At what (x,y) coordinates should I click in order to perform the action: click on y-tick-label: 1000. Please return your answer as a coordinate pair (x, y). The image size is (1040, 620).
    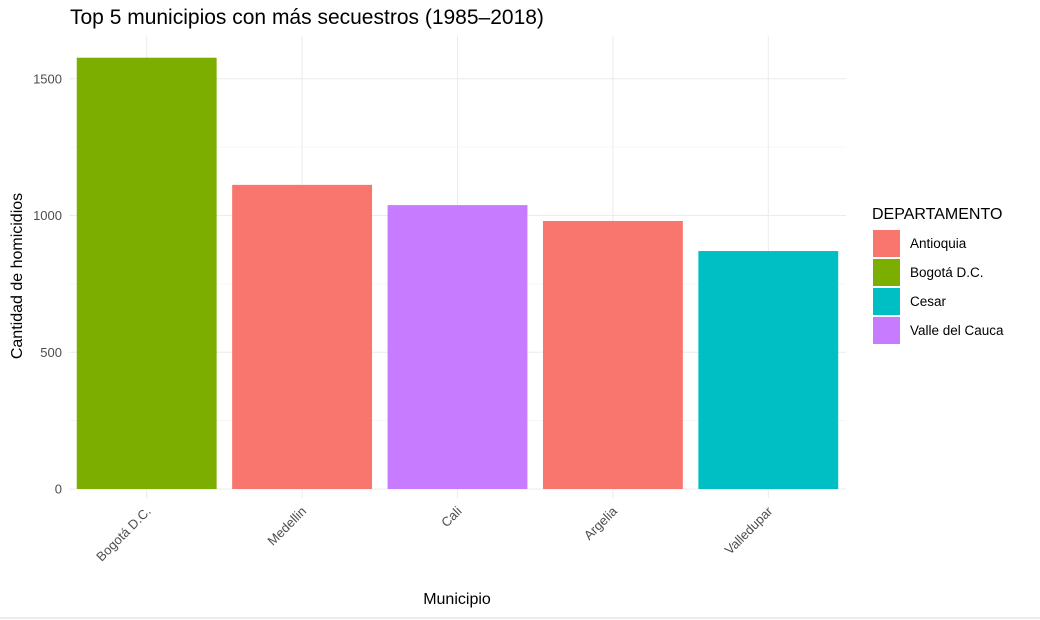
    Looking at the image, I should click on (47, 215).